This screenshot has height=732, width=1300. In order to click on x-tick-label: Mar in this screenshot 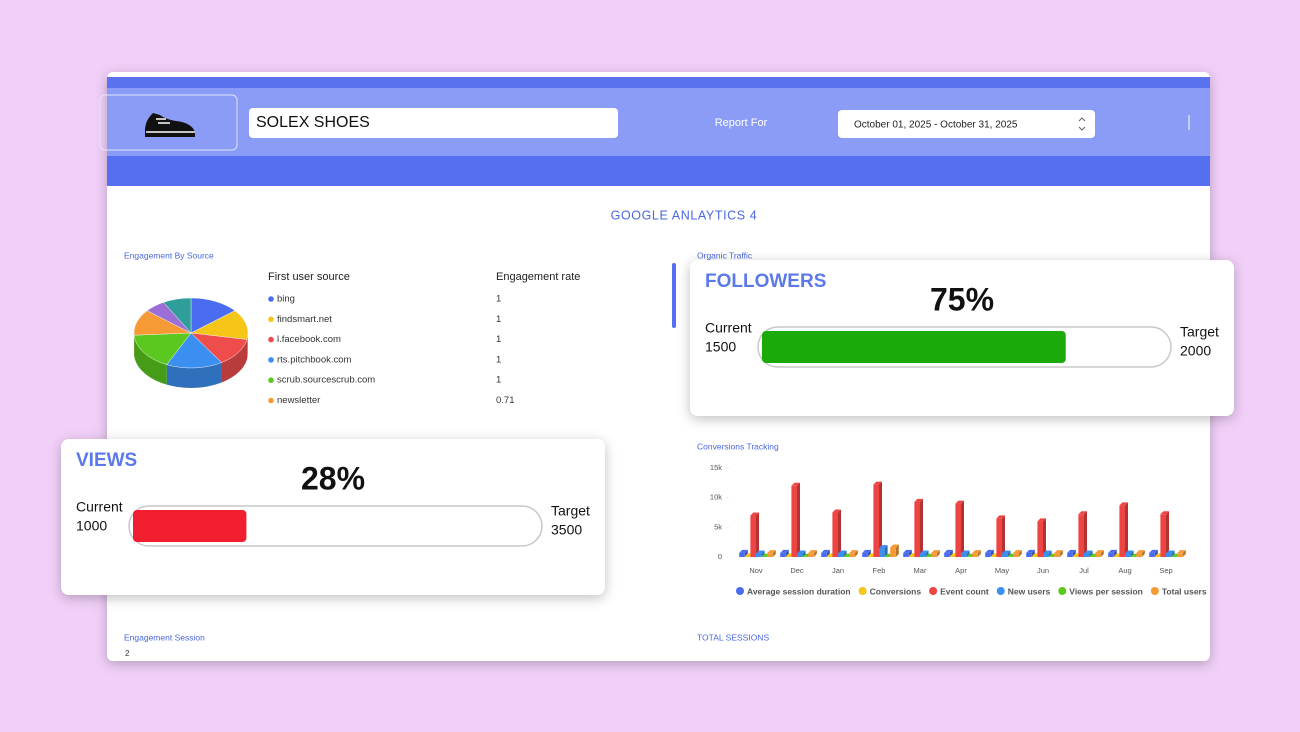, I will do `click(920, 570)`.